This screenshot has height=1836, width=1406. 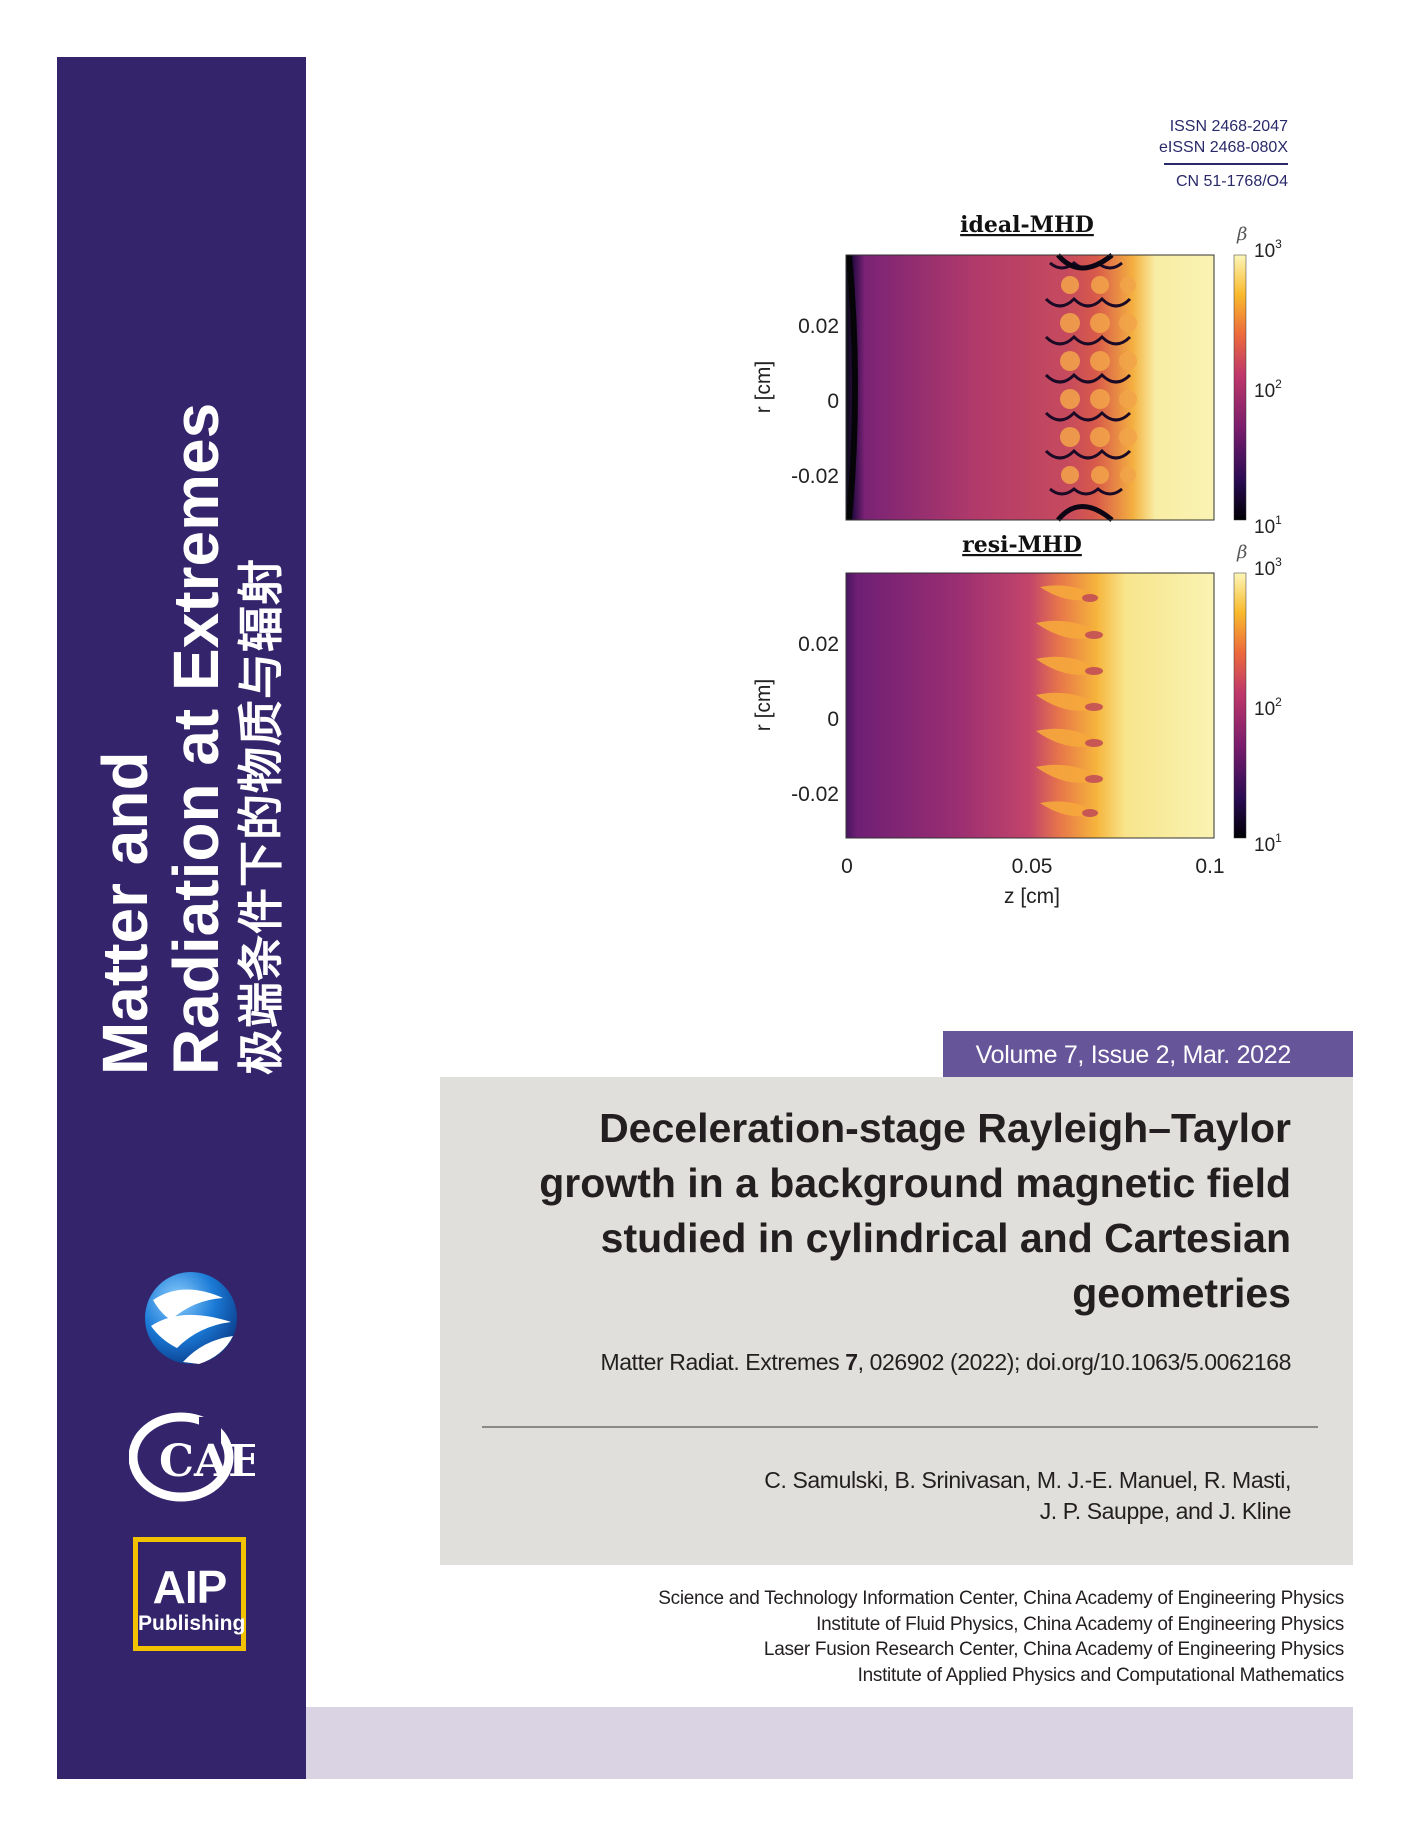 What do you see at coordinates (207, 1461) in the screenshot?
I see `caep-logo-text: CAEP` at bounding box center [207, 1461].